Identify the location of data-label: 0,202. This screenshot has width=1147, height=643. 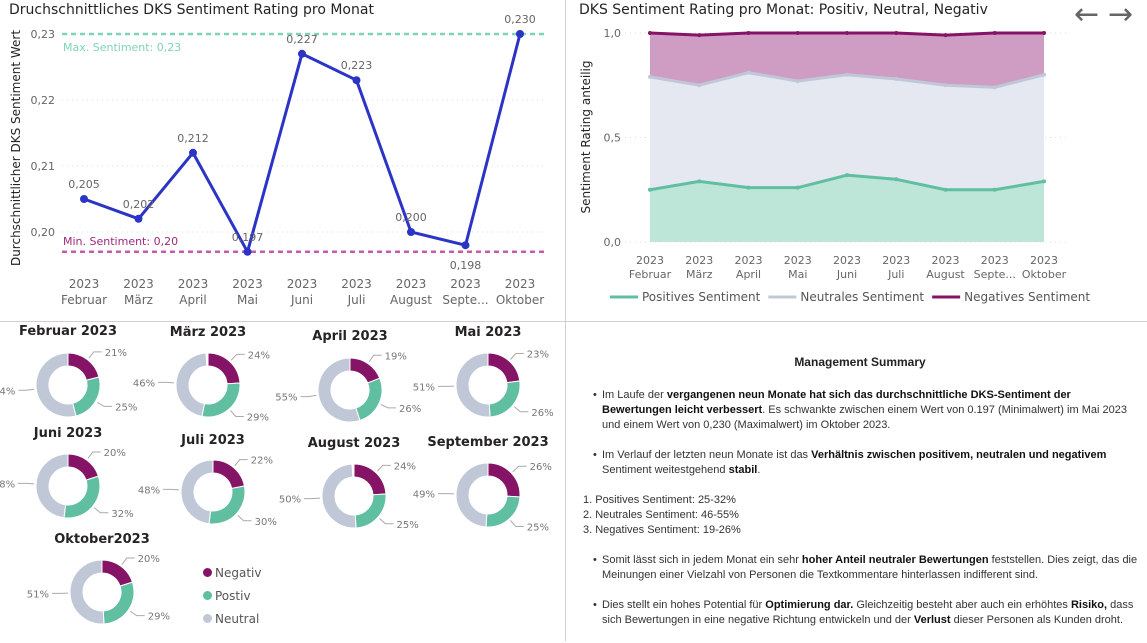
(139, 204).